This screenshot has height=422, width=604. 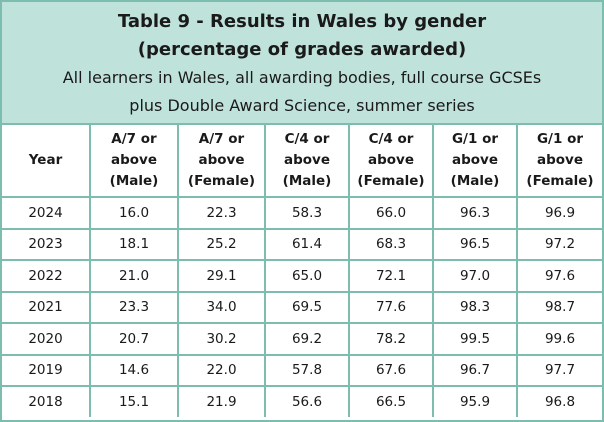 I want to click on table-row: 2023 18.1 25.2 61.4 68.3 96.5 97.2, so click(x=302, y=244).